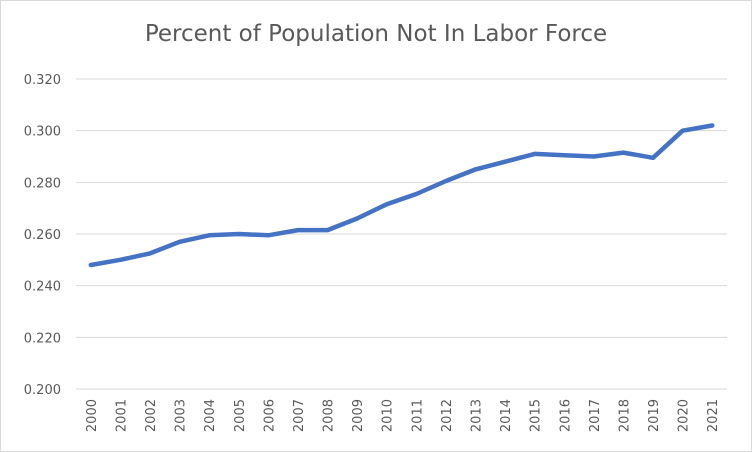 Image resolution: width=752 pixels, height=452 pixels. Describe the element at coordinates (269, 415) in the screenshot. I see `x-tick-label: 2006` at that location.